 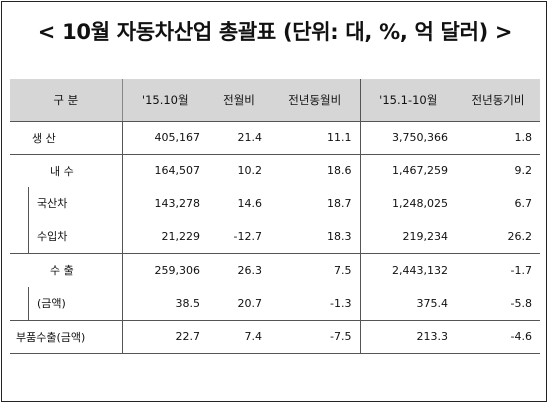 What do you see at coordinates (66, 270) in the screenshot?
I see `row-label: 수 출` at bounding box center [66, 270].